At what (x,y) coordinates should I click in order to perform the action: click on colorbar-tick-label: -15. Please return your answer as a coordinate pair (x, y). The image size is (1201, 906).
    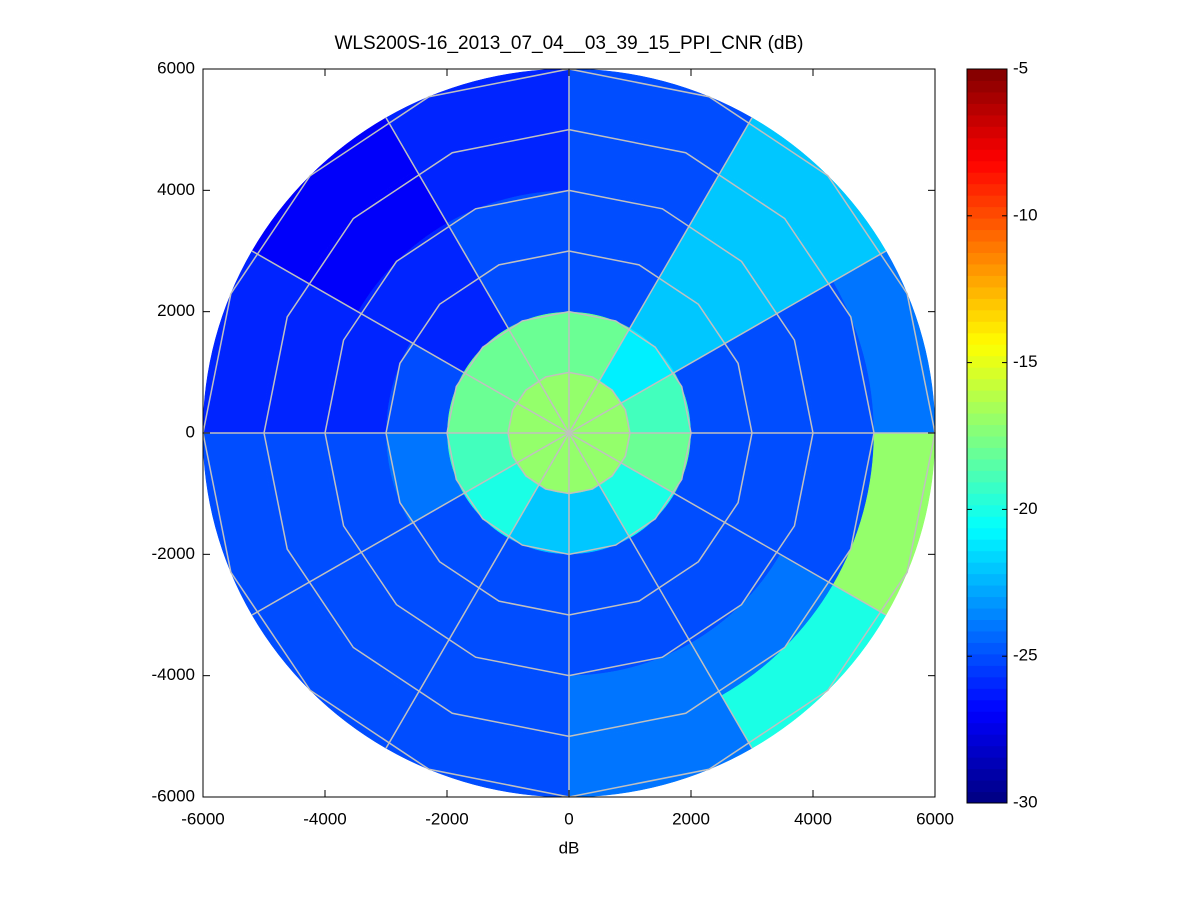
    Looking at the image, I should click on (1025, 361).